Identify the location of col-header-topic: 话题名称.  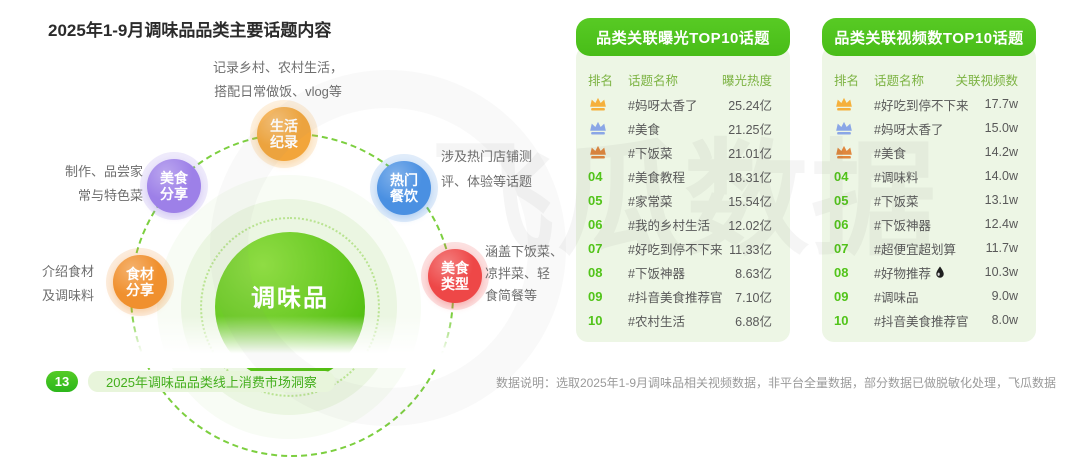
(653, 80).